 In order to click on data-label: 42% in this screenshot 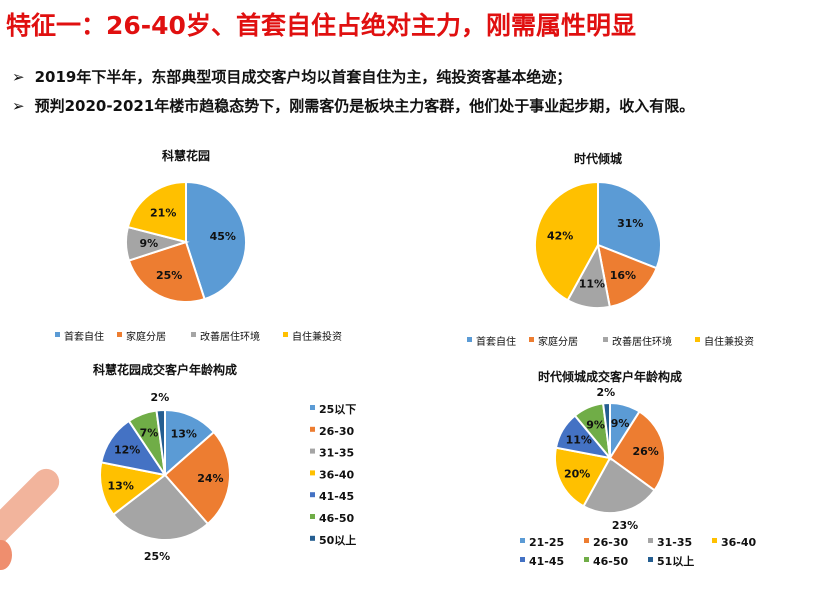, I will do `click(560, 235)`.